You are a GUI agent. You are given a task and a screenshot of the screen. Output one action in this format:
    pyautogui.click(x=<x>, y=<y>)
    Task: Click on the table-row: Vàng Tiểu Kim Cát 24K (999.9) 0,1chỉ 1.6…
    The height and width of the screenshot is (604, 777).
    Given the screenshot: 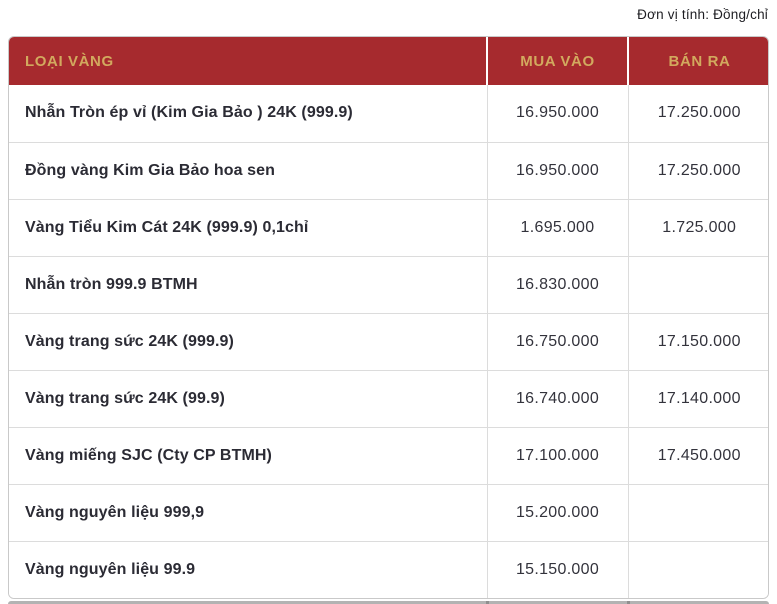 What is the action you would take?
    pyautogui.click(x=388, y=227)
    